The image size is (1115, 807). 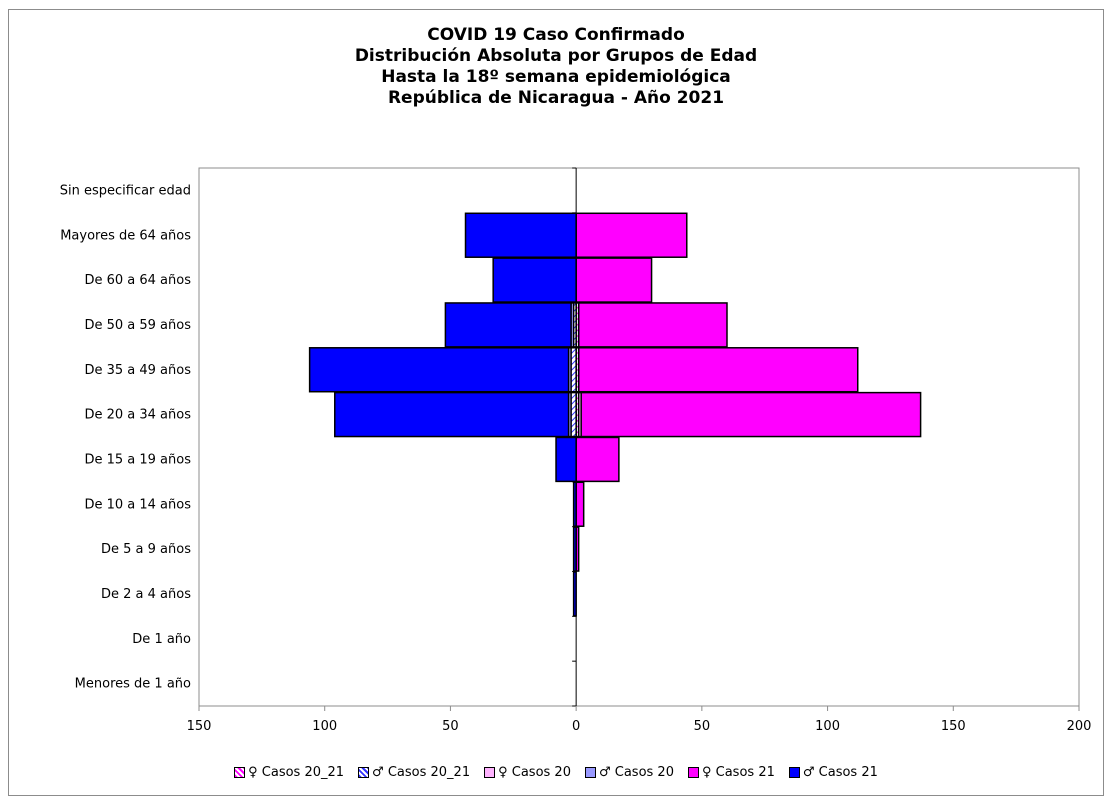 I want to click on chart-title-line-1: COVID 19 Caso Confirmado, so click(x=556, y=35).